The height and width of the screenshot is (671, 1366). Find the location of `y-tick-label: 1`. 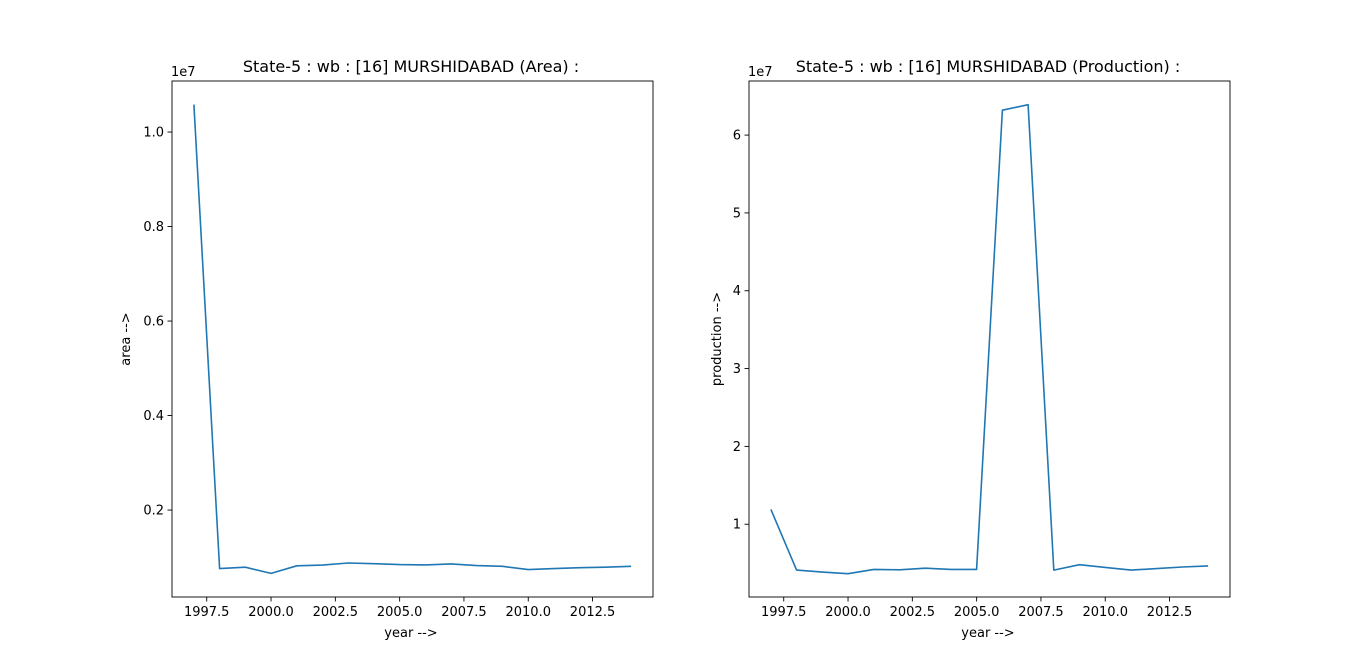

y-tick-label: 1 is located at coordinates (737, 525).